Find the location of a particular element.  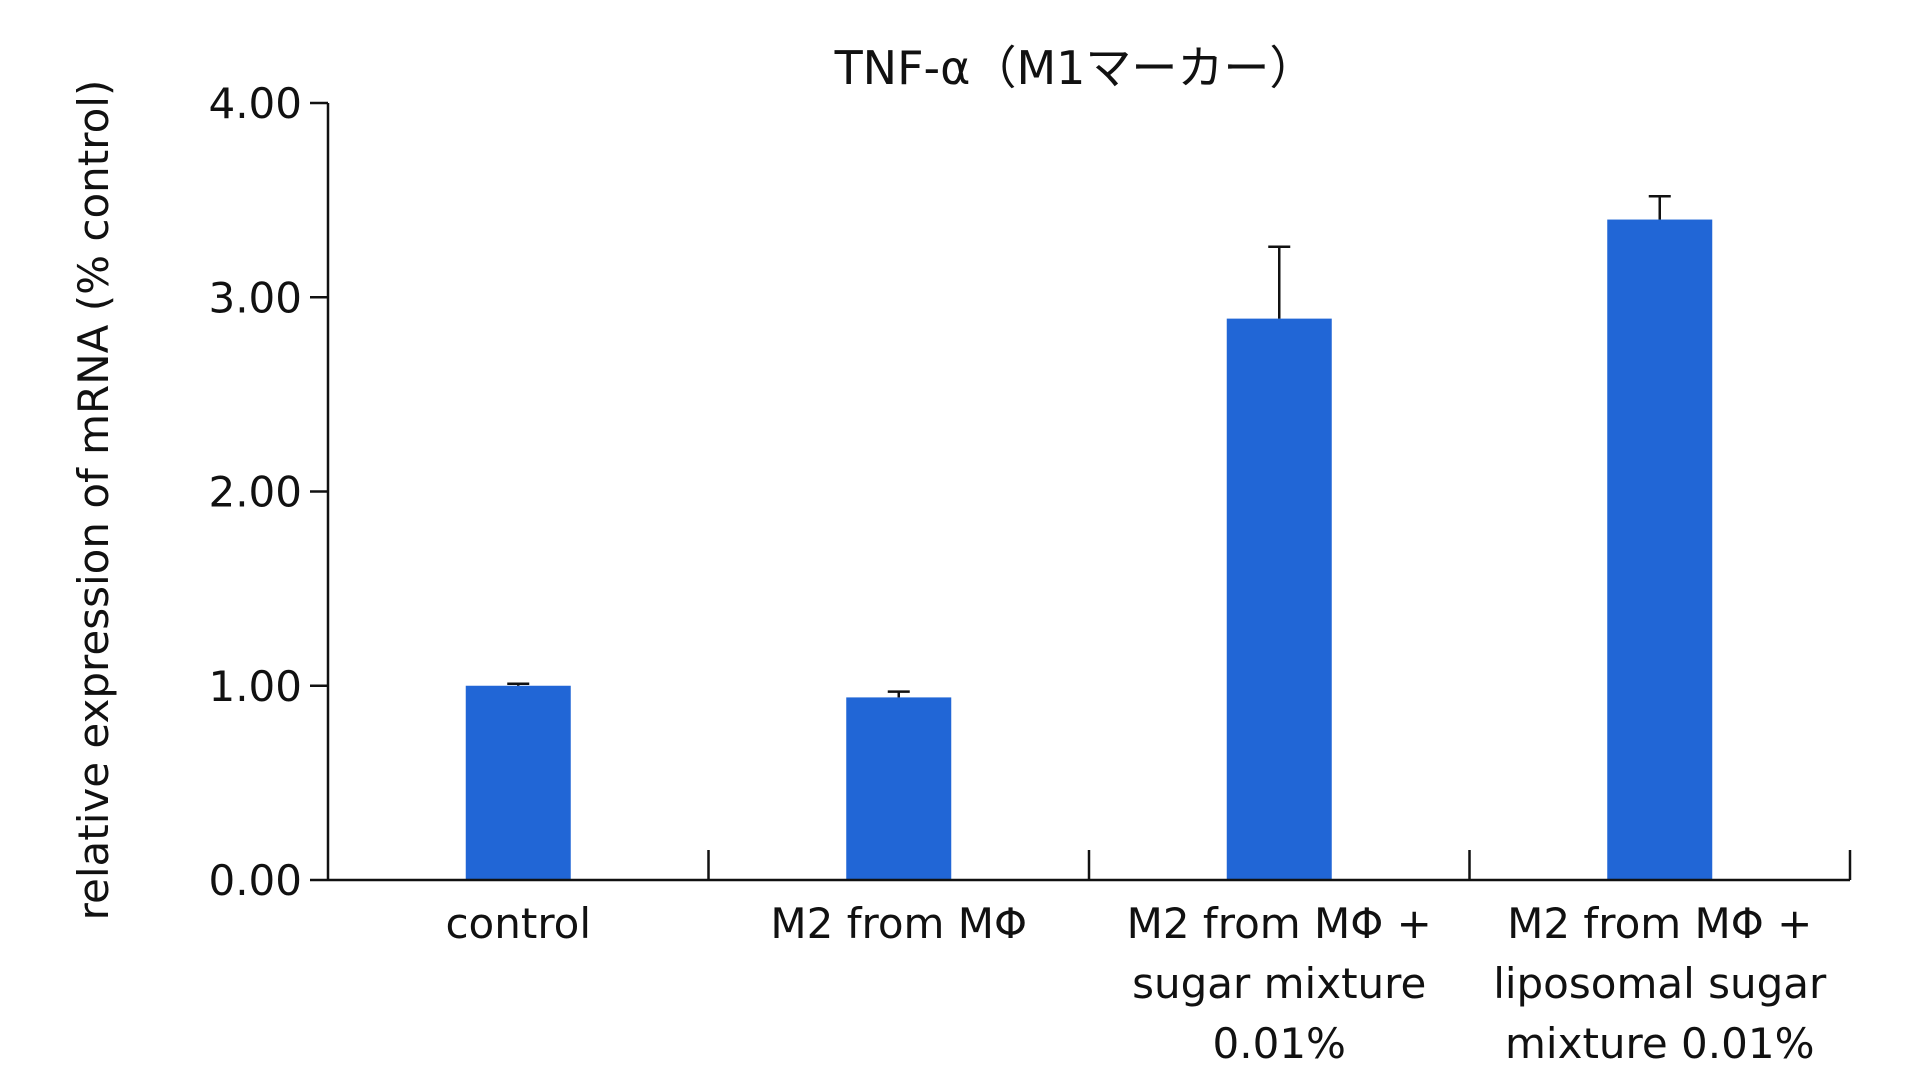

y-tick-label-3: 3.00 is located at coordinates (255, 297).